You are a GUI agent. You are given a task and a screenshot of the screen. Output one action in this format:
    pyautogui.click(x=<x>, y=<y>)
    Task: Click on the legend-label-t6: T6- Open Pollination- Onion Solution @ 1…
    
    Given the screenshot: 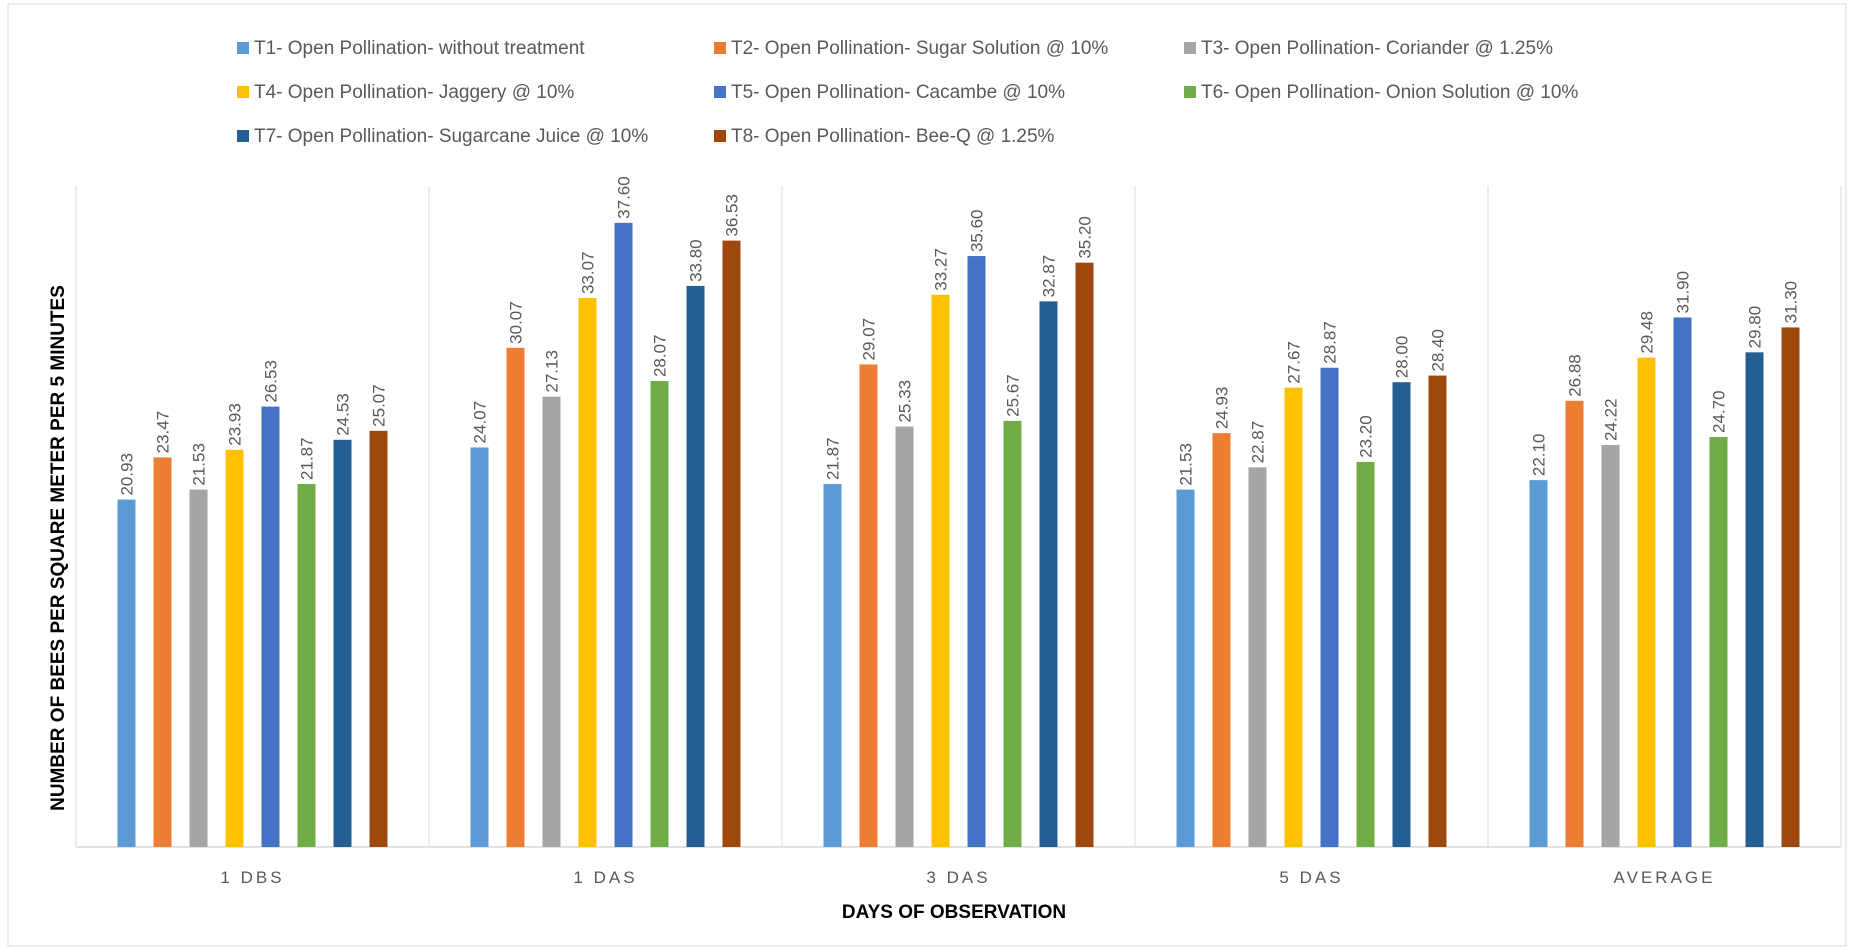 What is the action you would take?
    pyautogui.click(x=1389, y=92)
    